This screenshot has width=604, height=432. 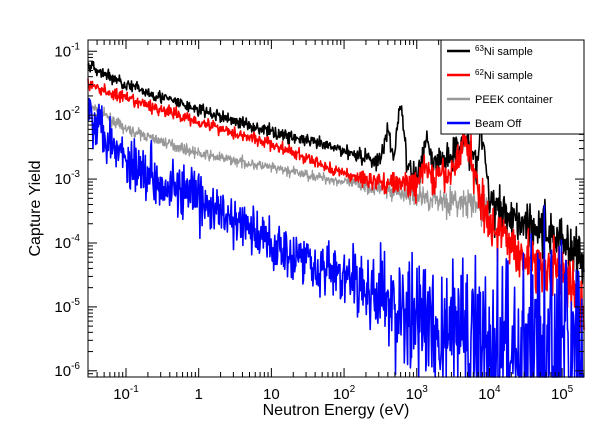 I want to click on y-tick-label: 10⁻¹, so click(x=67, y=50).